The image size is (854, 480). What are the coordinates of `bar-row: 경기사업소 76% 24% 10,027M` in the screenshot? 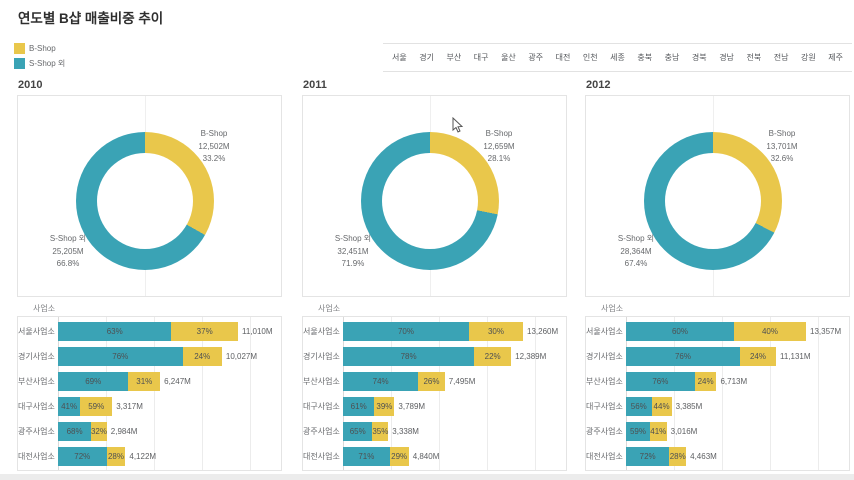 It's located at (149, 356).